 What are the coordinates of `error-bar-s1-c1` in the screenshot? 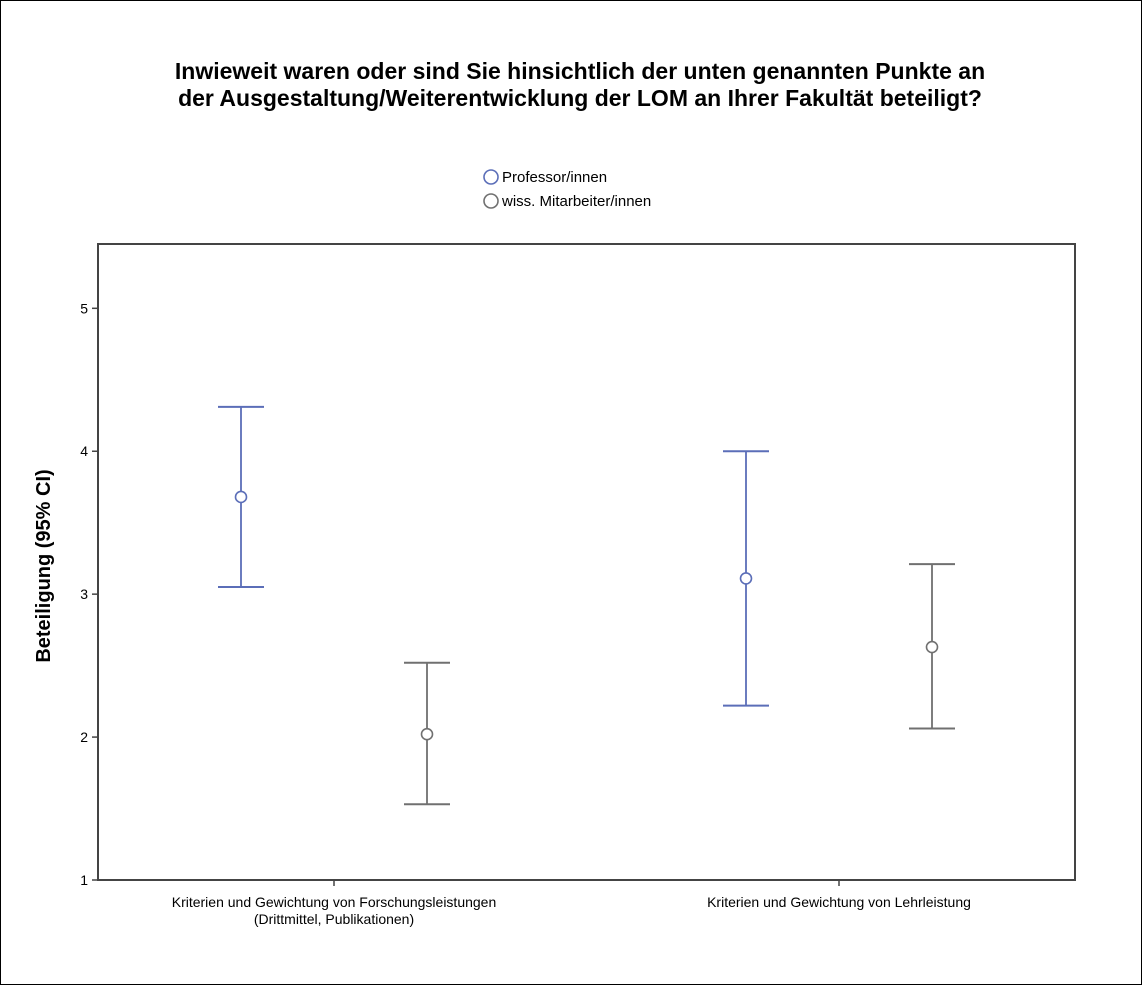 It's located at (241, 497).